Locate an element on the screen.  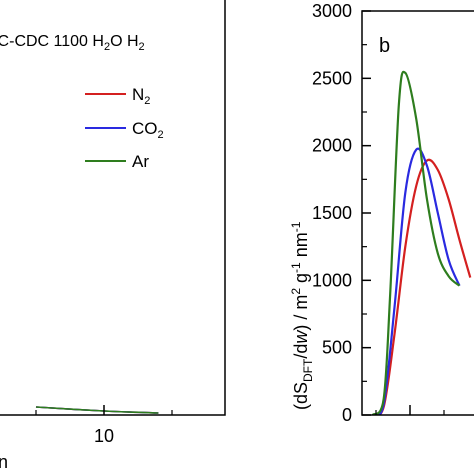
panel-b-series-n2-line is located at coordinates (422, 286).